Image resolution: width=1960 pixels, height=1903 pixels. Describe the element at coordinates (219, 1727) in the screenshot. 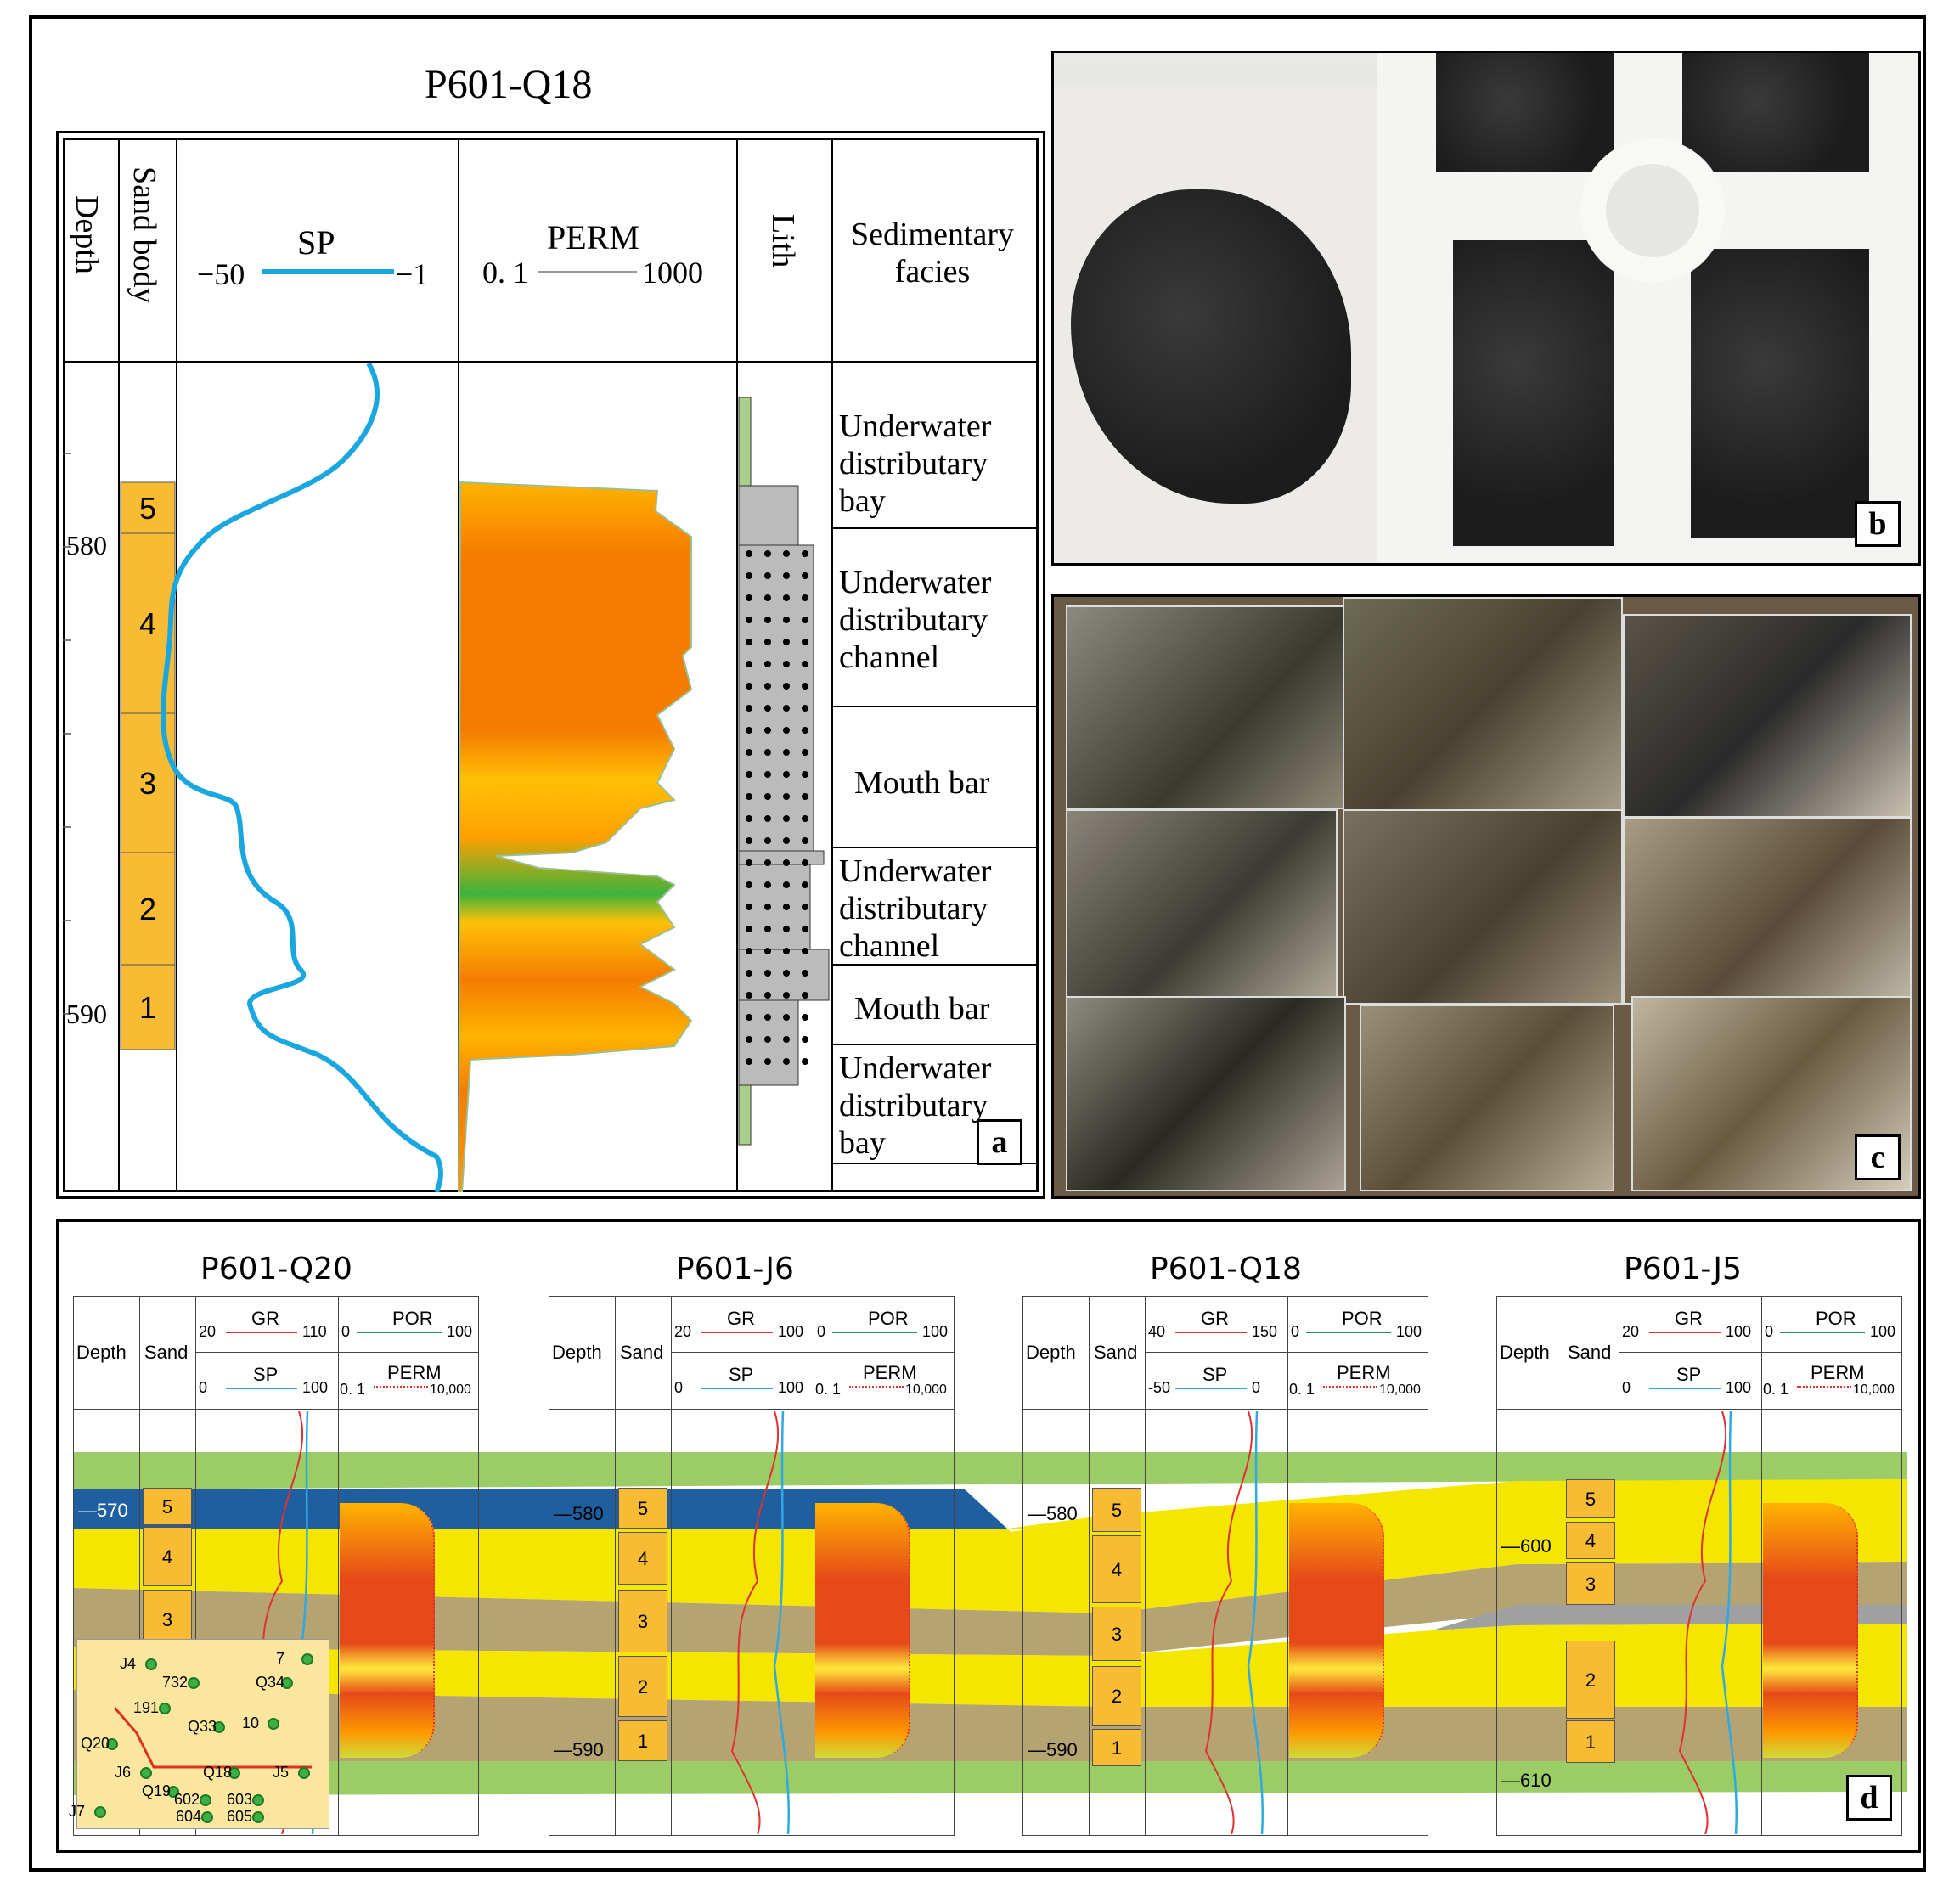

I see `map-well-q33` at that location.